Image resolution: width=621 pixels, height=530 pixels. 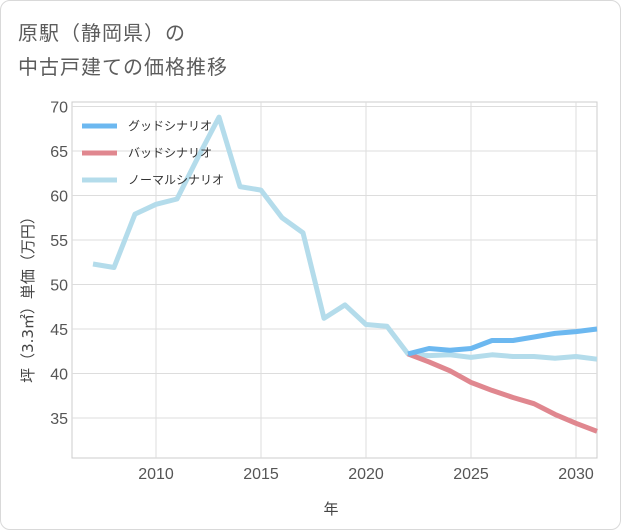 What do you see at coordinates (59, 196) in the screenshot?
I see `y-tick-60: 60` at bounding box center [59, 196].